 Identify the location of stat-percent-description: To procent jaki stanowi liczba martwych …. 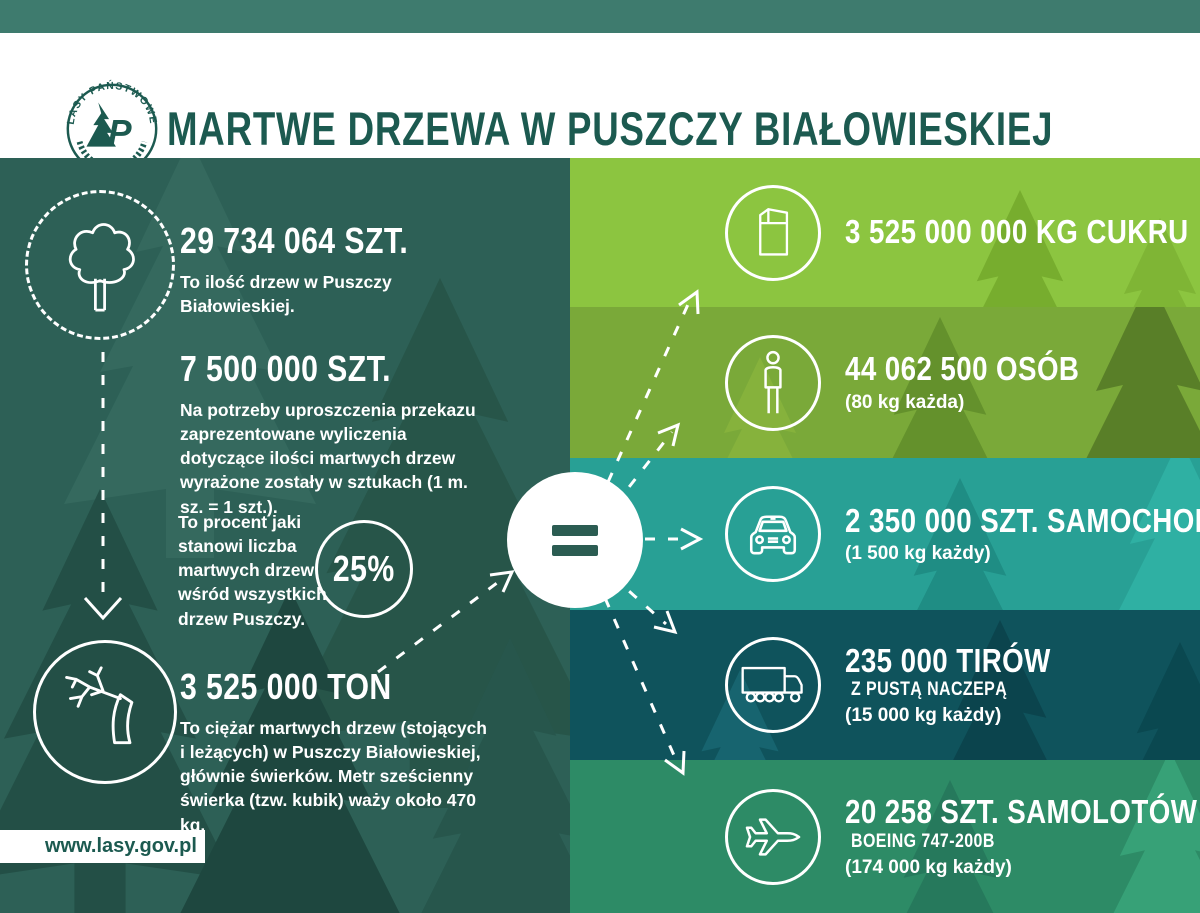
(258, 570).